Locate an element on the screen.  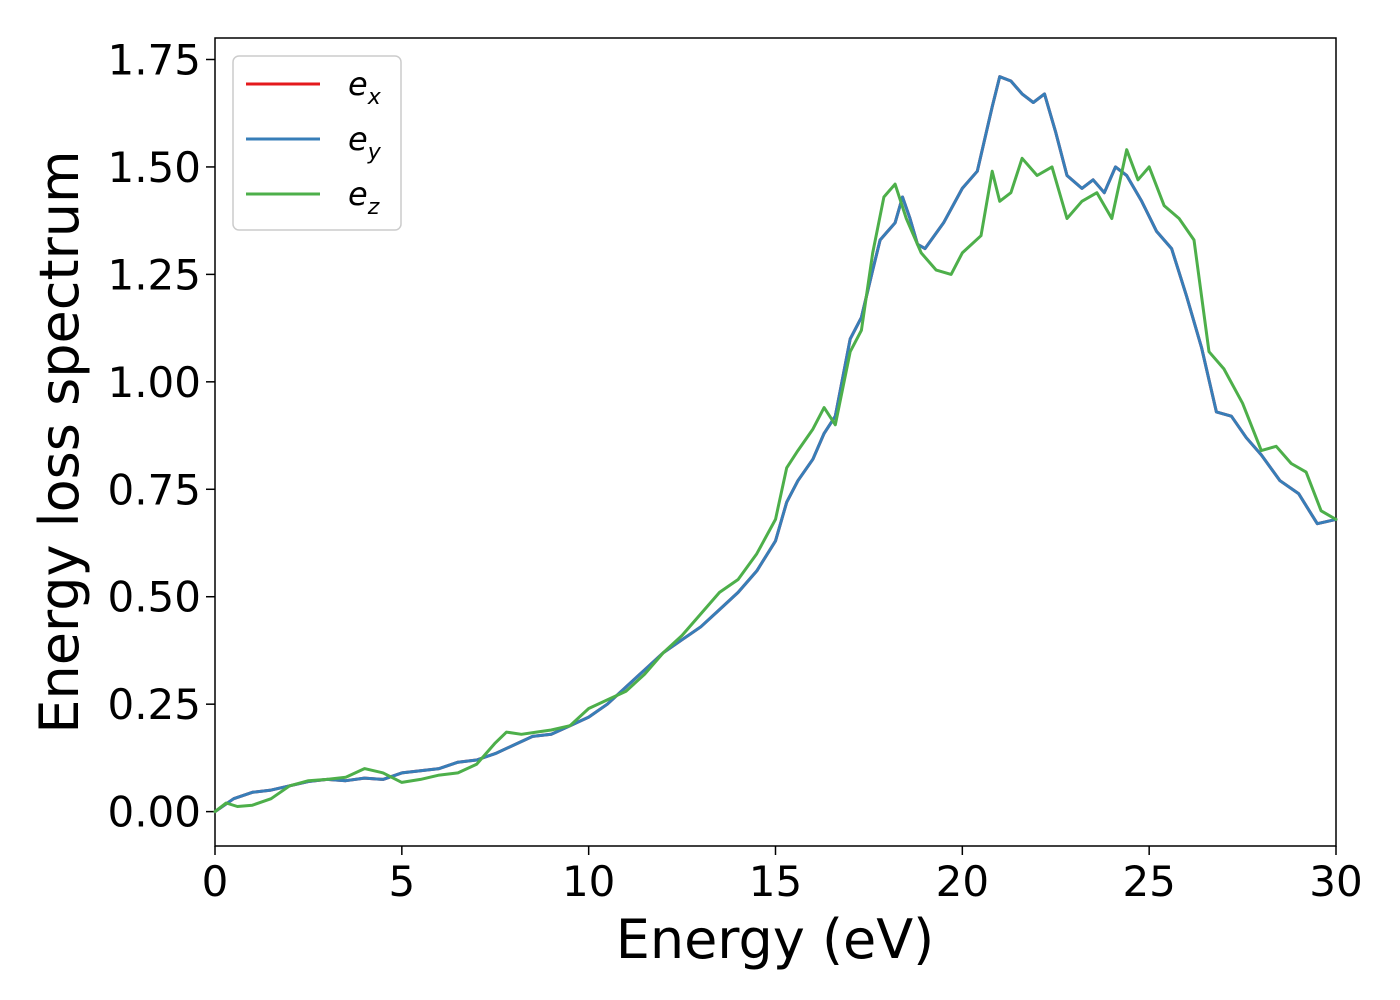
x-tick-label: 20 is located at coordinates (962, 881).